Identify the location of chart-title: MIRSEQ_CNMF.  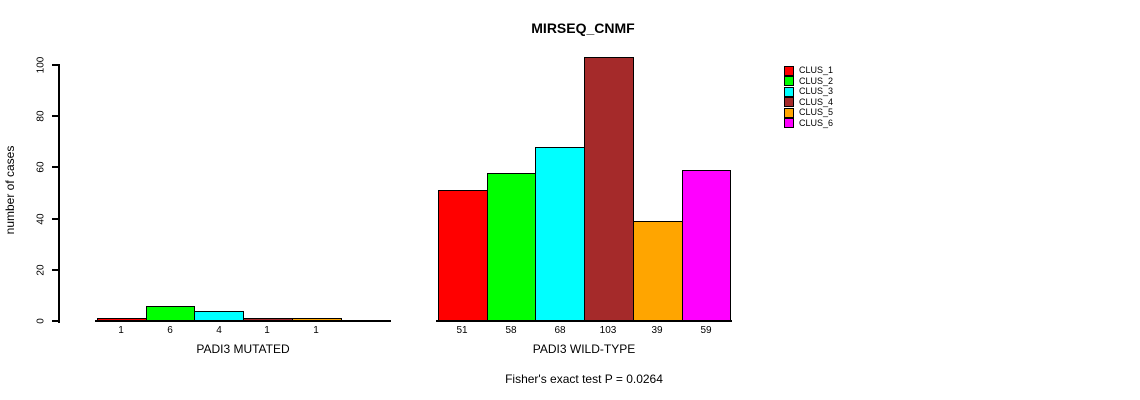
(583, 28).